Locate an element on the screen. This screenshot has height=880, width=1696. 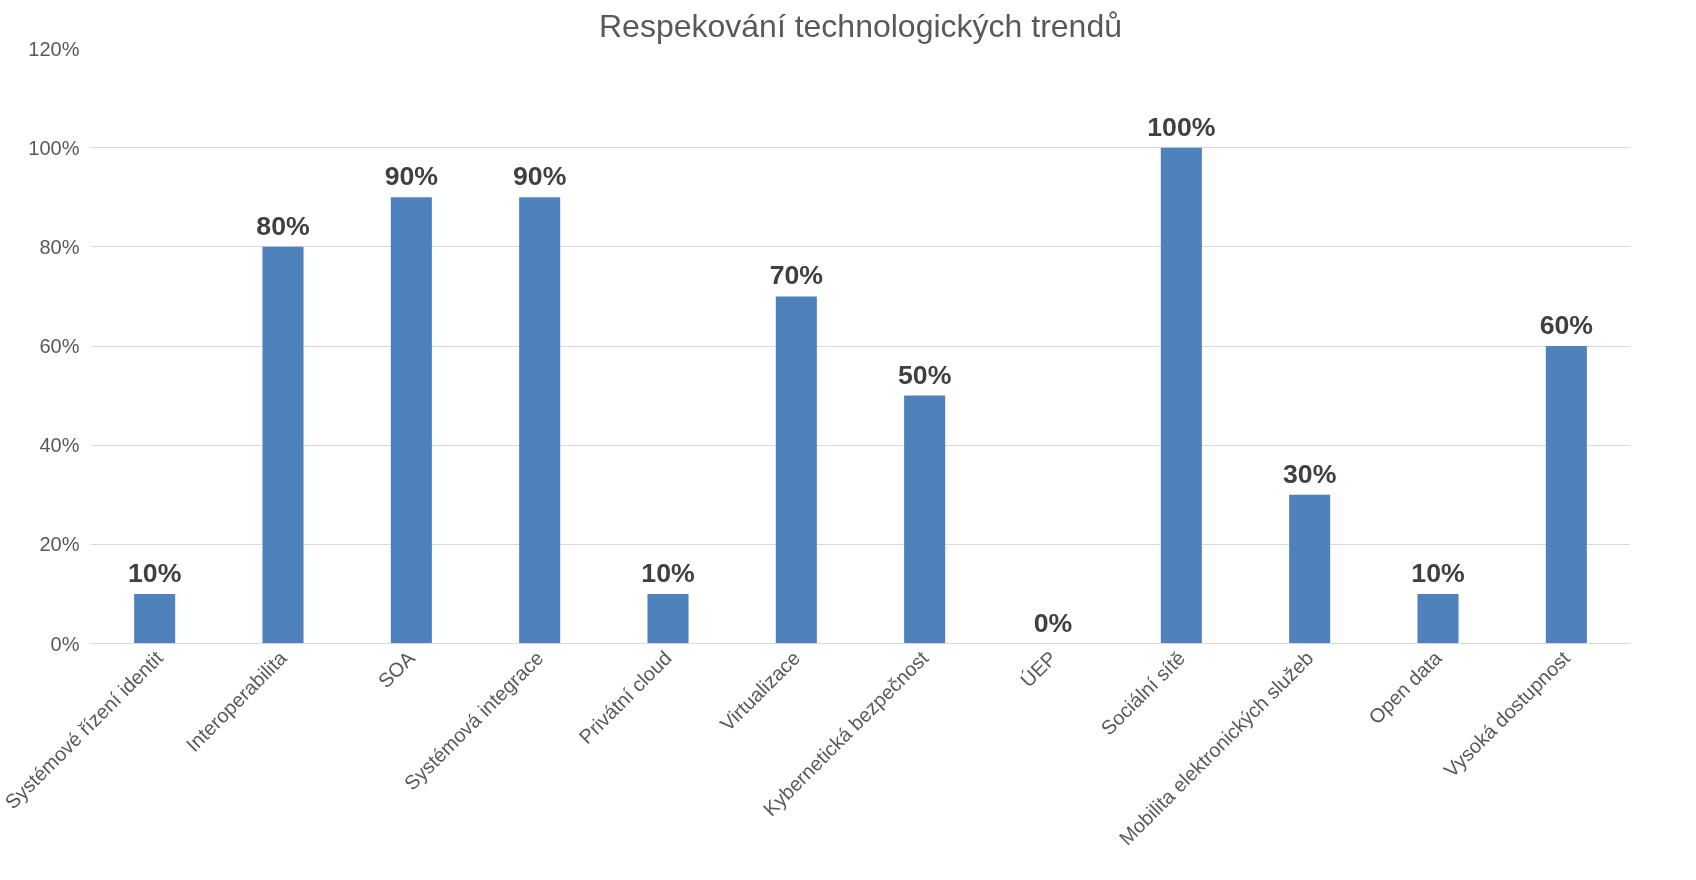
y-tick-label: 20% is located at coordinates (59, 544).